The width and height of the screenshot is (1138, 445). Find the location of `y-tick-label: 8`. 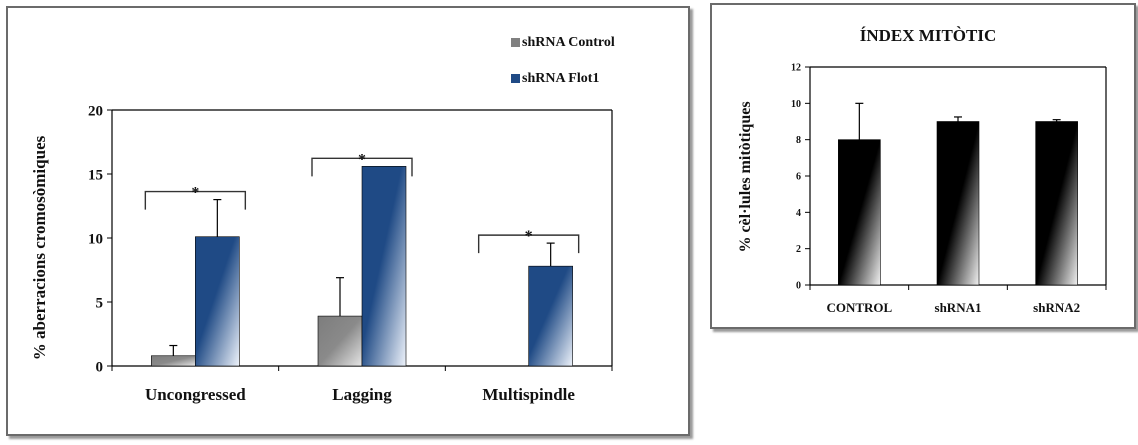

y-tick-label: 8 is located at coordinates (798, 140).